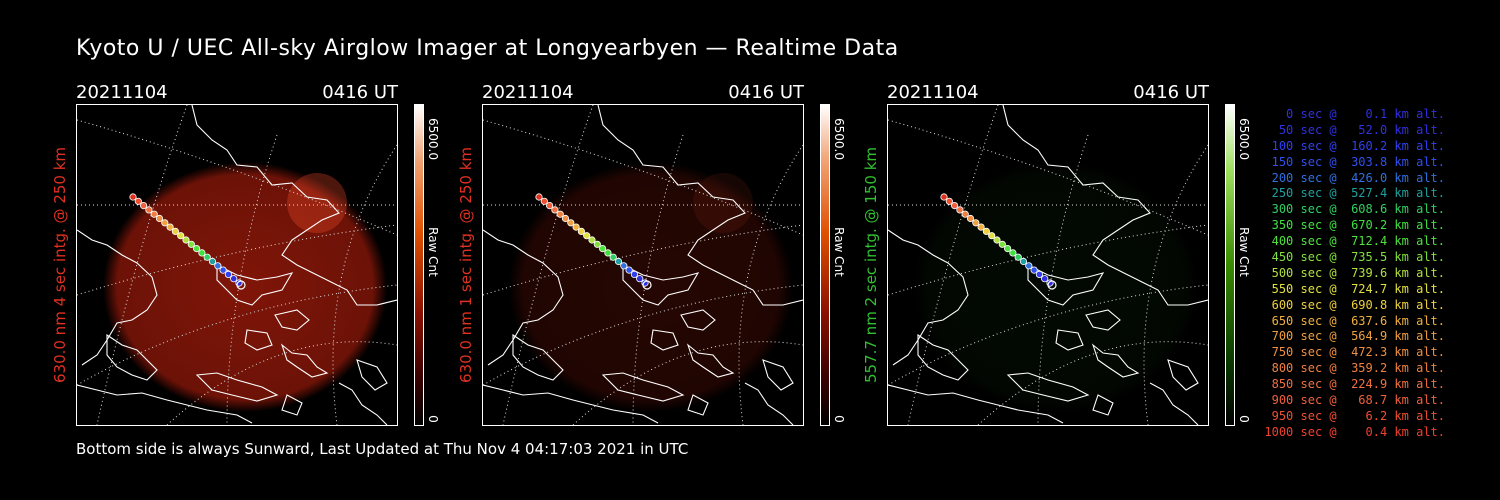 This screenshot has height=500, width=1500. I want to click on panel-ylabel: 630.0 nm 1 sec intg. @ 250 km, so click(466, 265).